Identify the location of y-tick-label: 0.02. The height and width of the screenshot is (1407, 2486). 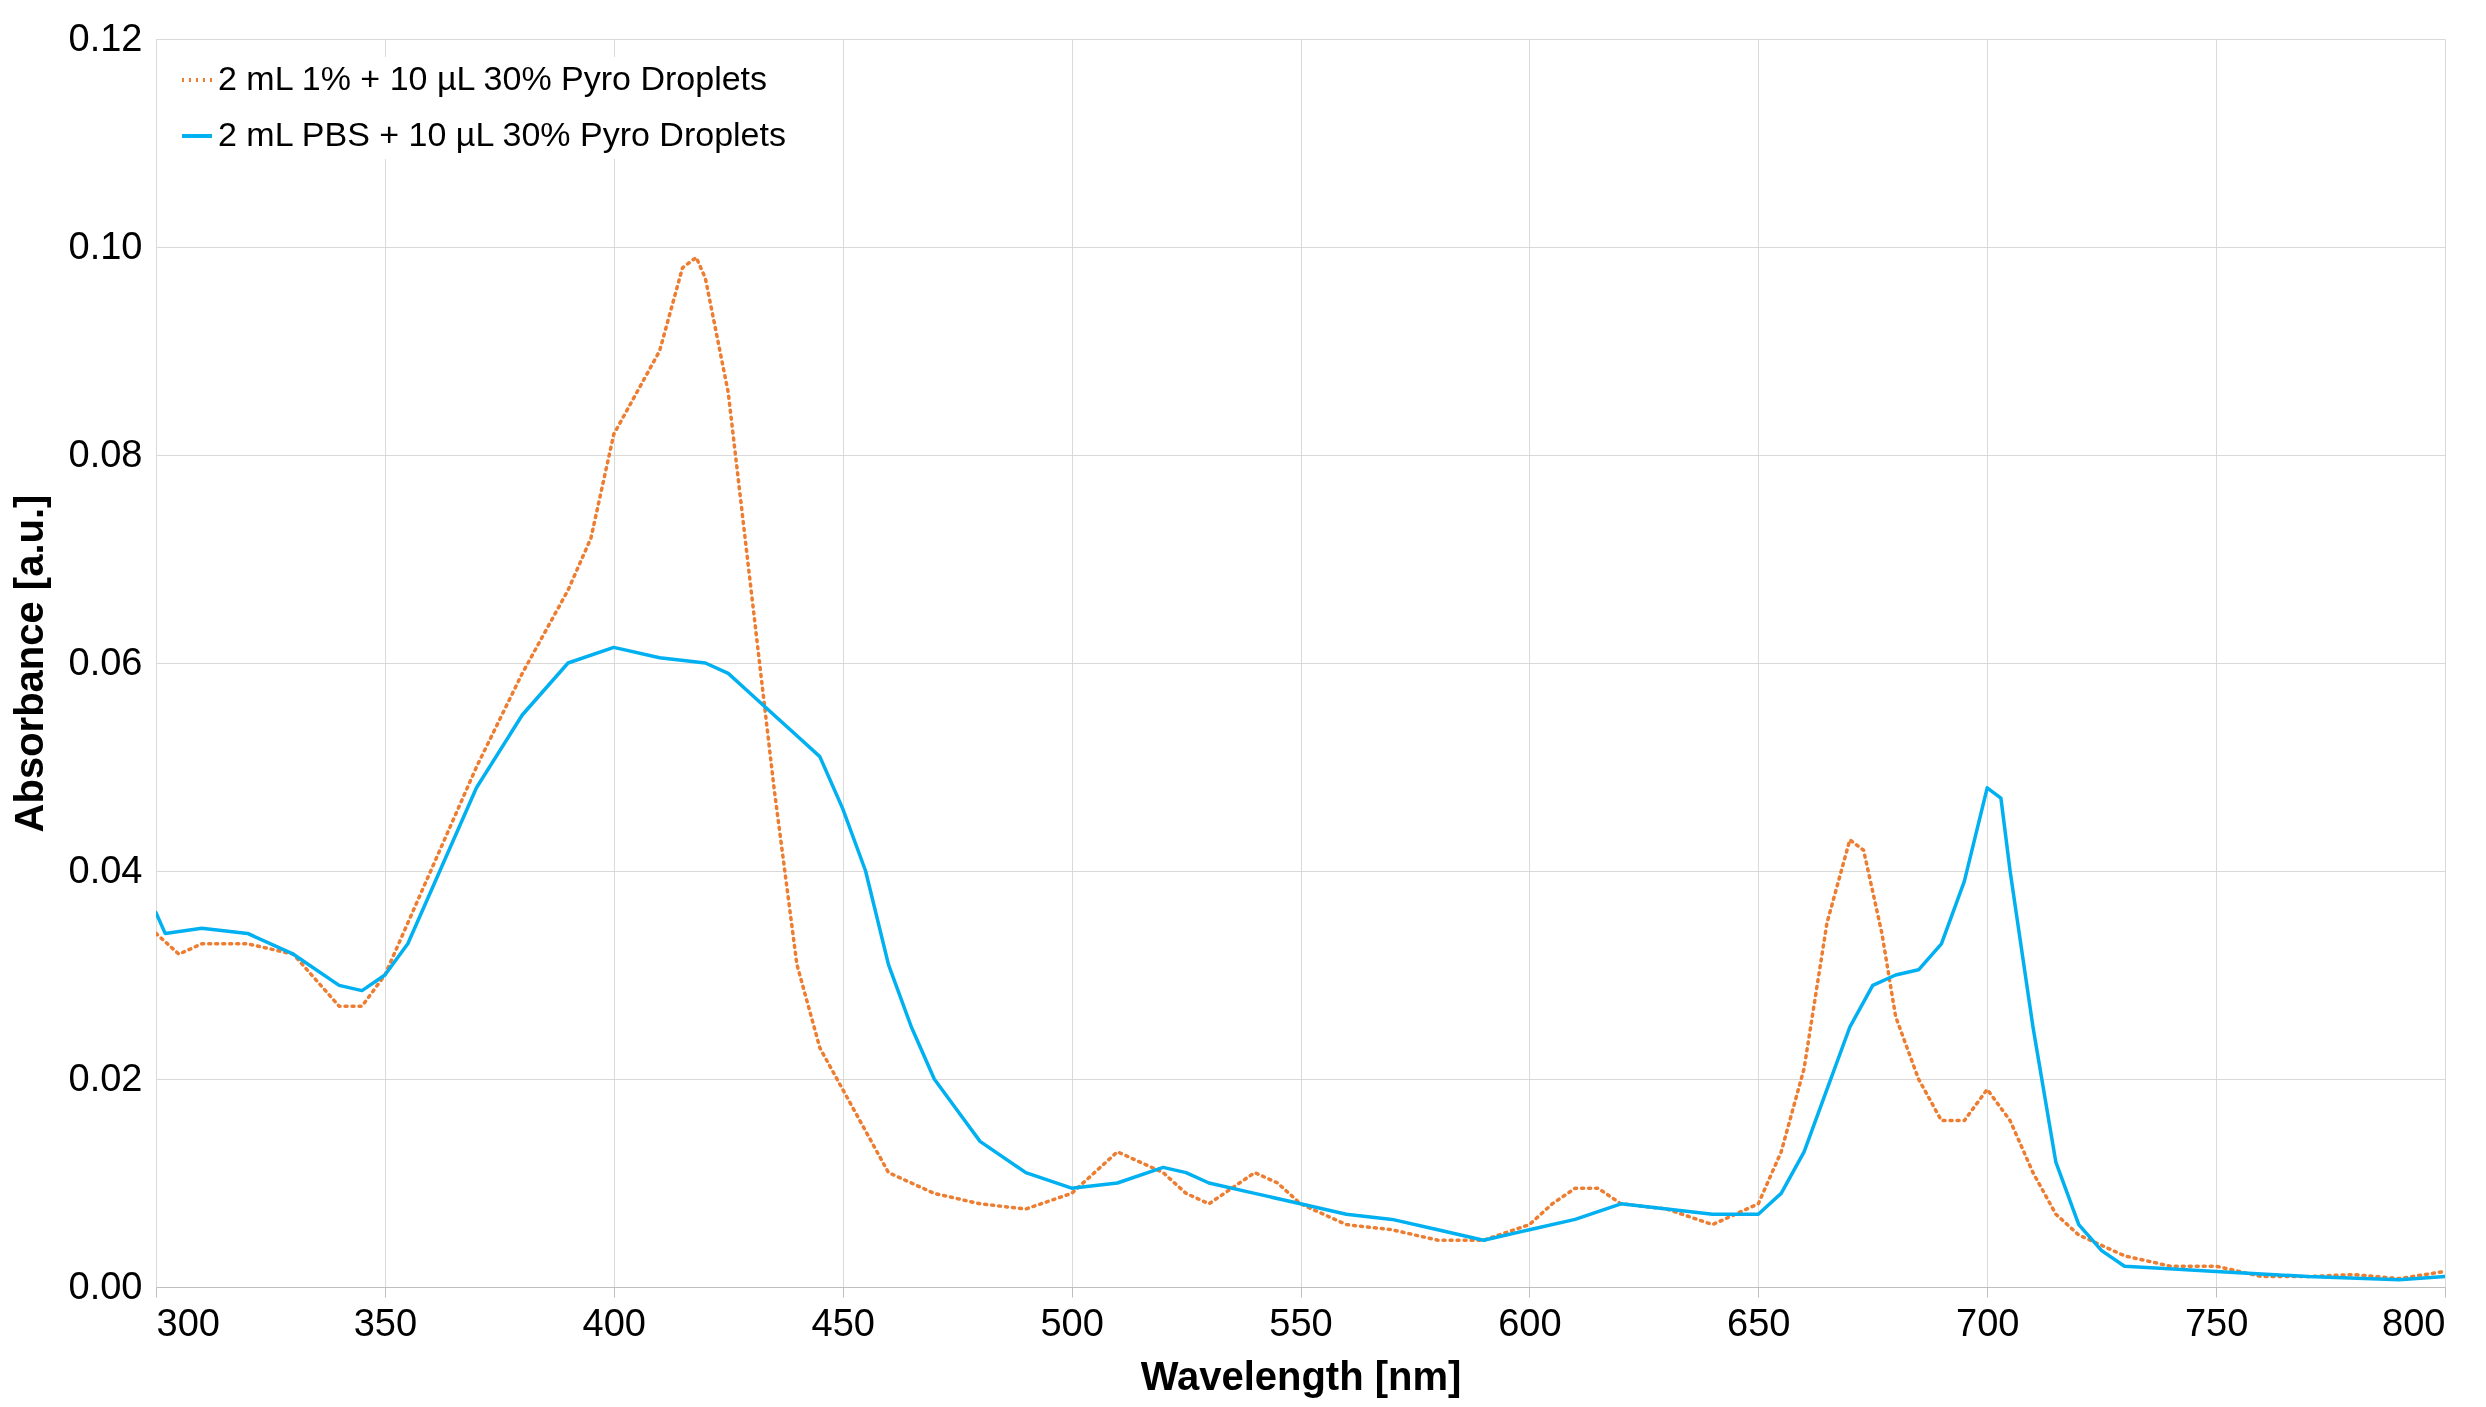
(105, 1077).